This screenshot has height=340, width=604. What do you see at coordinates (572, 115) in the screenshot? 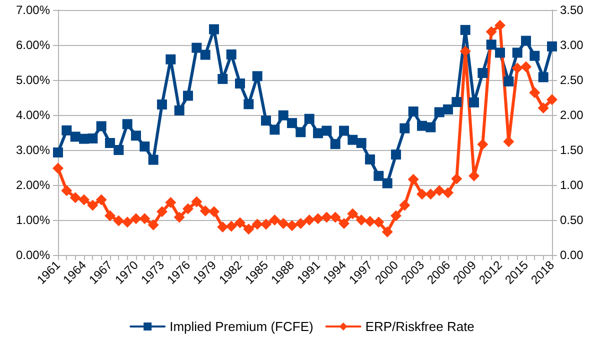
I see `y2-tick-label: 2.00` at bounding box center [572, 115].